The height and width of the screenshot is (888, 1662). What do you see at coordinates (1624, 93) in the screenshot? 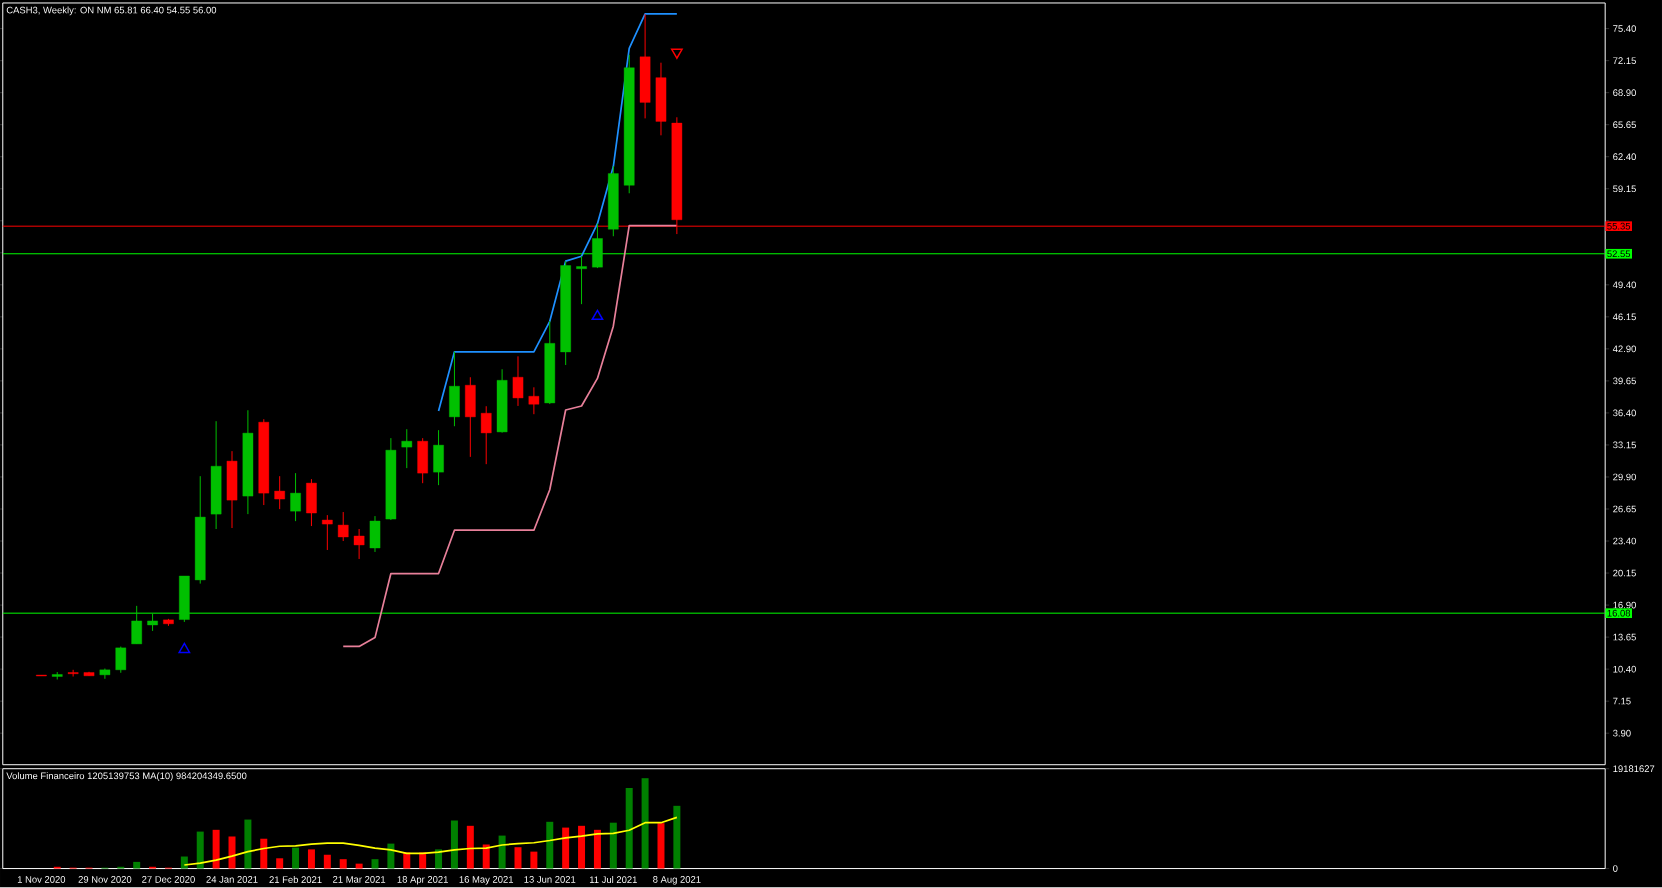
I see `y-tick-label: 68.90` at bounding box center [1624, 93].